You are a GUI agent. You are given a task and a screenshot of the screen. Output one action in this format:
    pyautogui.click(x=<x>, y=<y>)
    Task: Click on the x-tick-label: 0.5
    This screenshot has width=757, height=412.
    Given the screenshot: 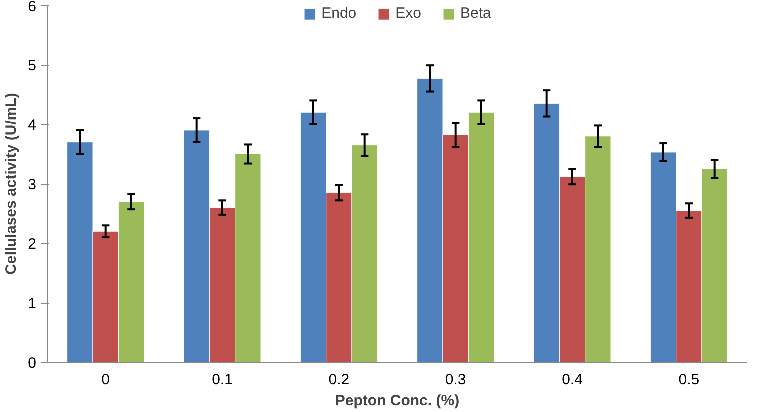 What is the action you would take?
    pyautogui.click(x=689, y=380)
    